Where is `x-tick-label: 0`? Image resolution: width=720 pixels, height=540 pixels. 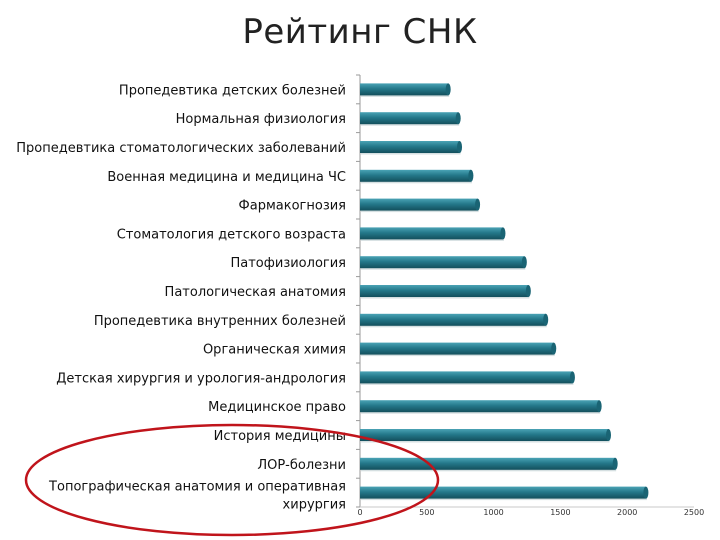
x-tick-label: 0 is located at coordinates (359, 512).